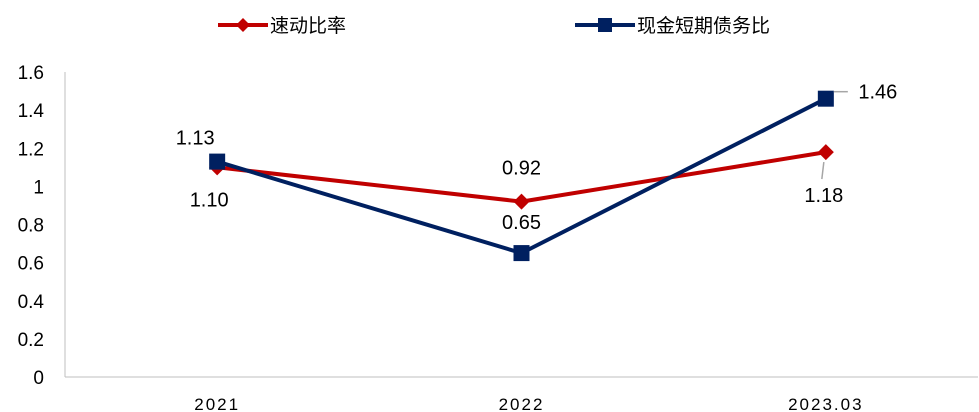 The height and width of the screenshot is (412, 979). I want to click on data-label: 0.92, so click(521, 169).